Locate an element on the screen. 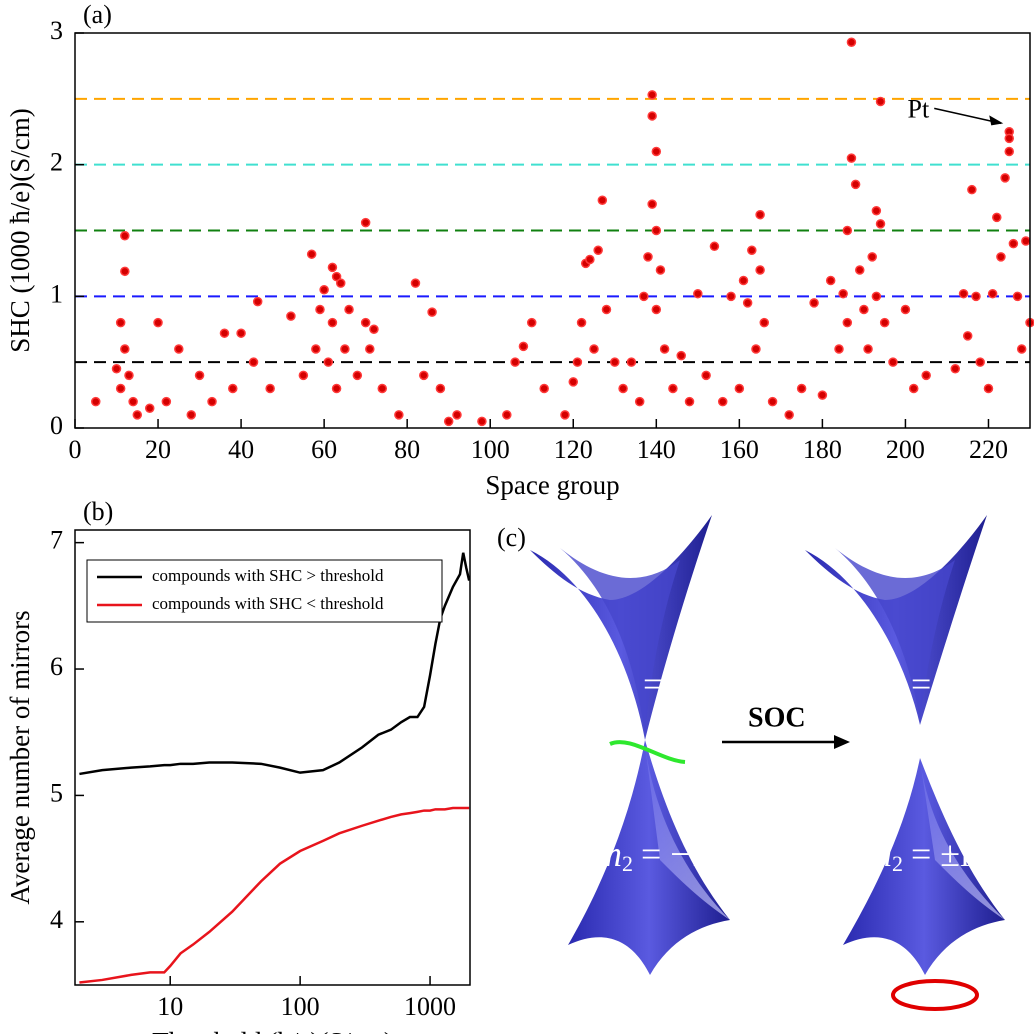  mirror-label: m2 = −1 is located at coordinates (652, 855).